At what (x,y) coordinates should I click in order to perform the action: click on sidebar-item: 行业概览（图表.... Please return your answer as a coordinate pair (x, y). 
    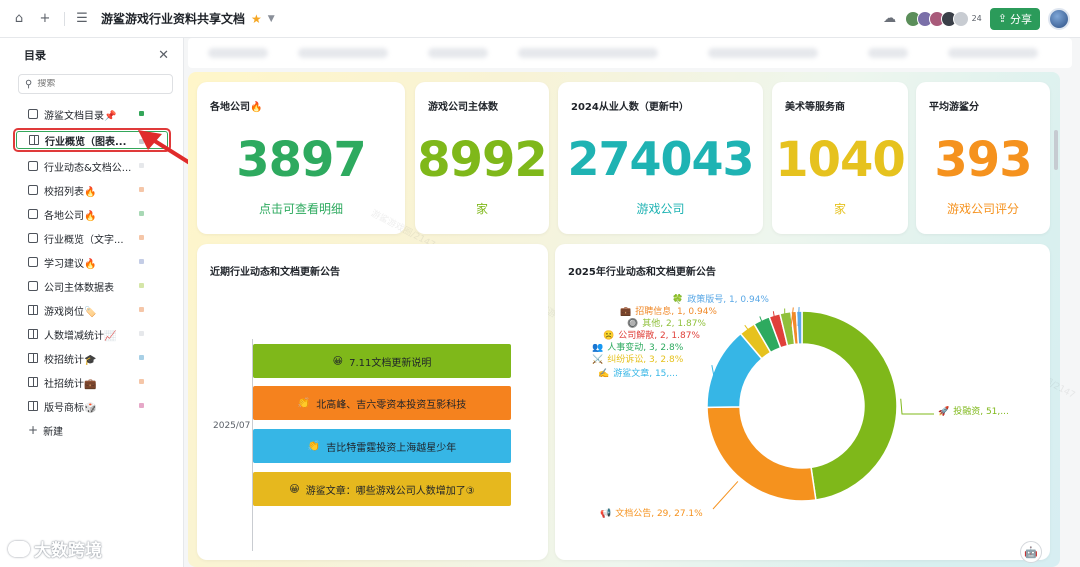
    Looking at the image, I should click on (92, 140).